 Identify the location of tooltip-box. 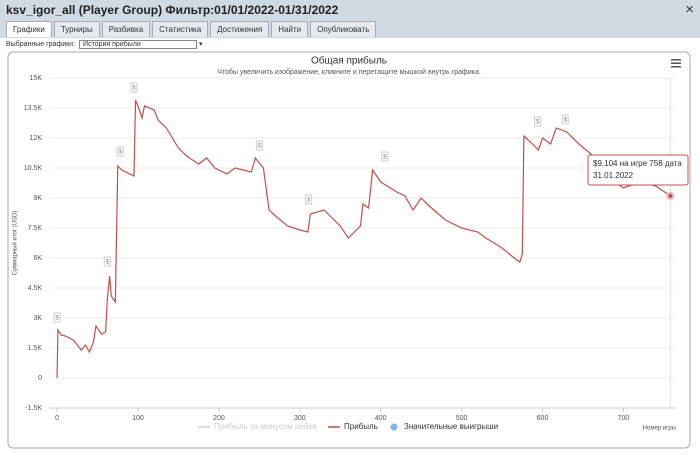
(638, 170).